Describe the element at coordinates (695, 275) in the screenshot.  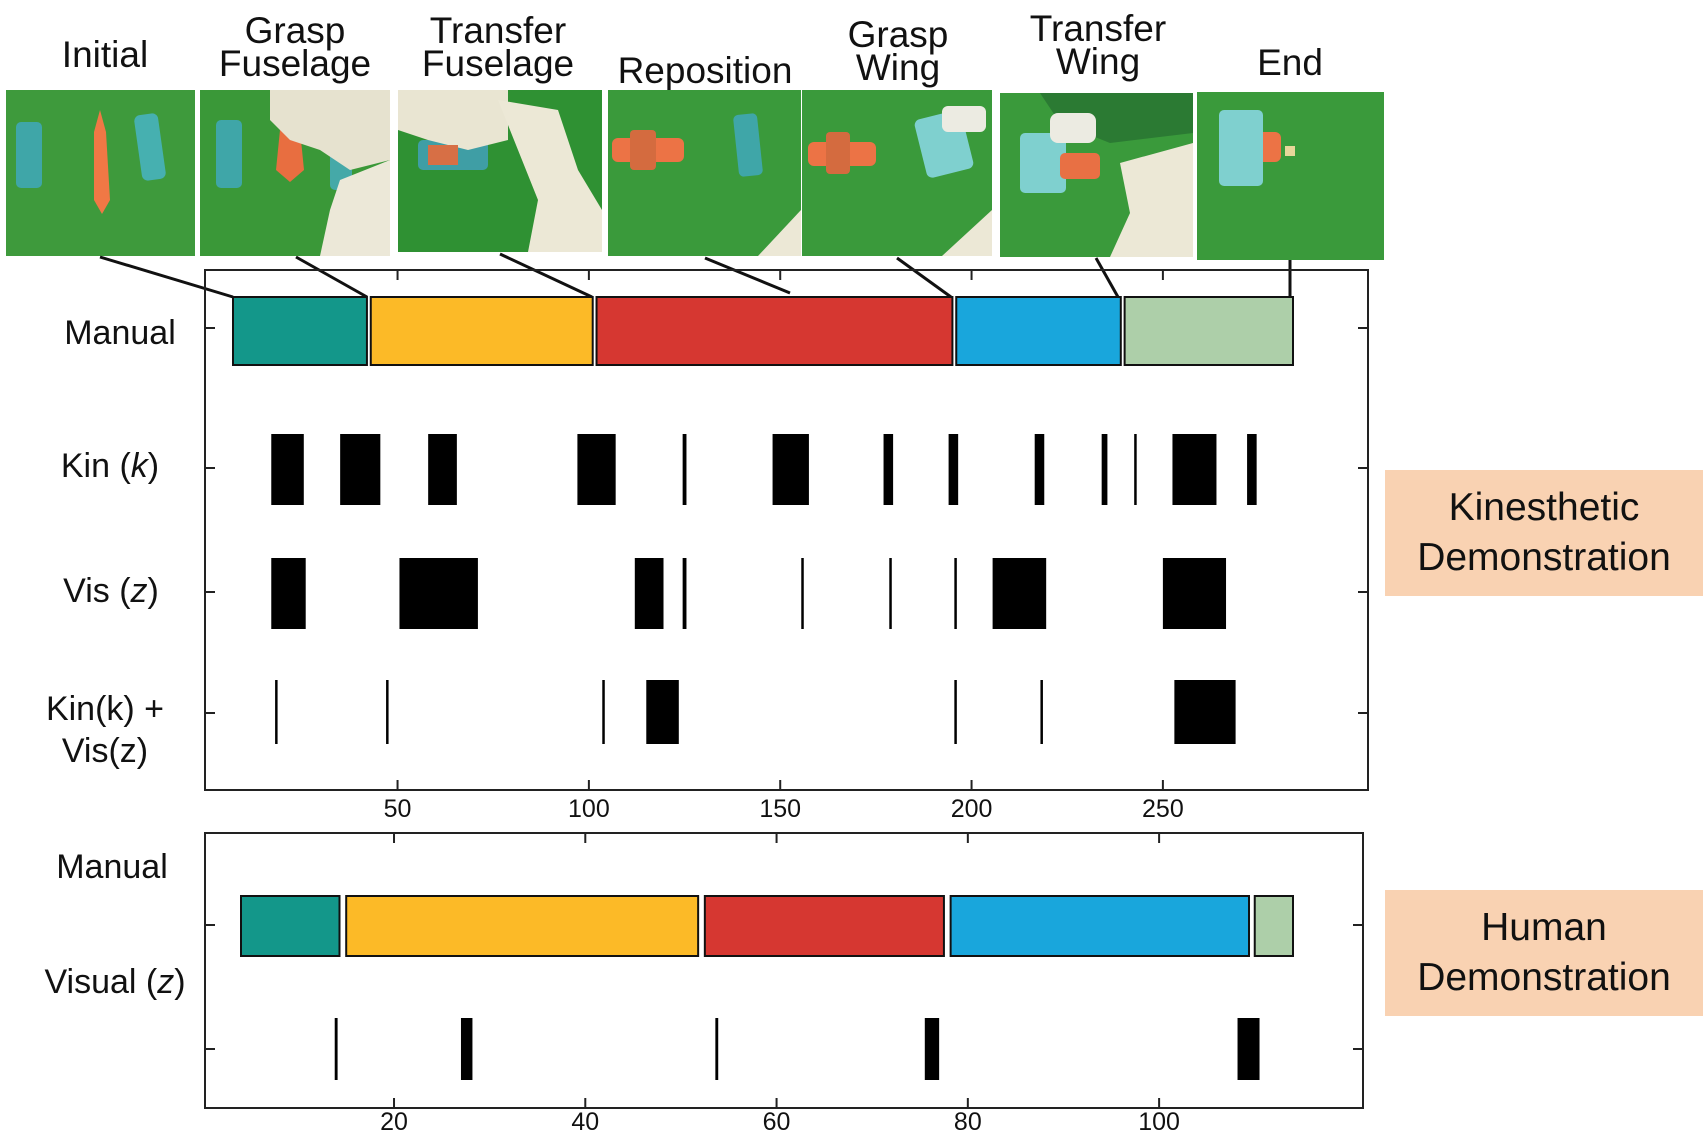
I see `connector-lines` at that location.